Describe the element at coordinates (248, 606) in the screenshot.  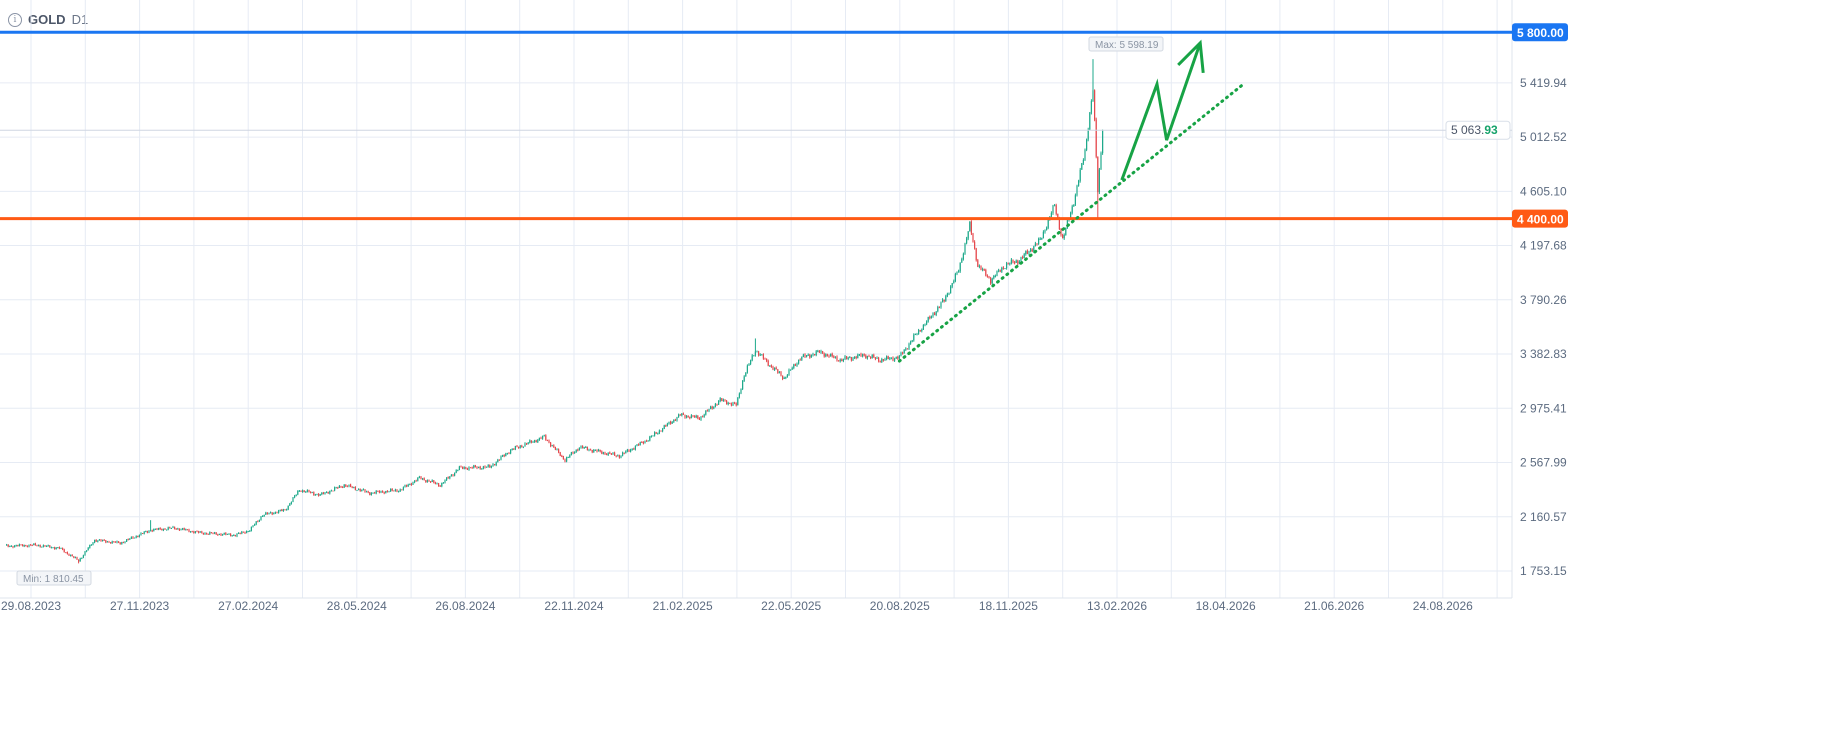
I see `x-tick-label: 27.02.2024` at that location.